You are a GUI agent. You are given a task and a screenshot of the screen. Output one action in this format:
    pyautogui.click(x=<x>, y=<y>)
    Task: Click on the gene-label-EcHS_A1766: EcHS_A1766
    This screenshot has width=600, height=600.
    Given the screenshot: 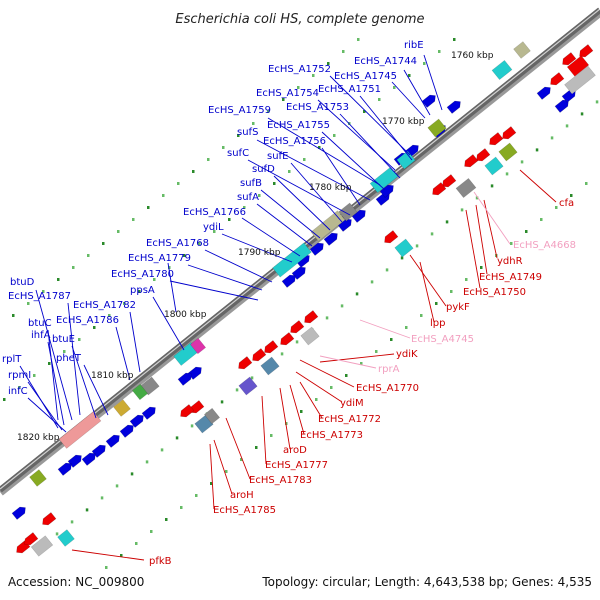 What is the action you would take?
    pyautogui.click(x=214, y=212)
    